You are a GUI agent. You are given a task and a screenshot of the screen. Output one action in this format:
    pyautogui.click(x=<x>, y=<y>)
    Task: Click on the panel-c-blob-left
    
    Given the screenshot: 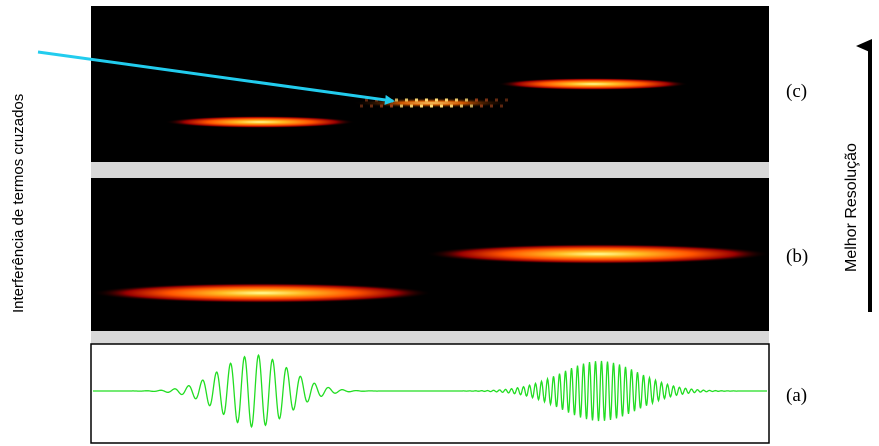 What is the action you would take?
    pyautogui.click(x=260, y=122)
    